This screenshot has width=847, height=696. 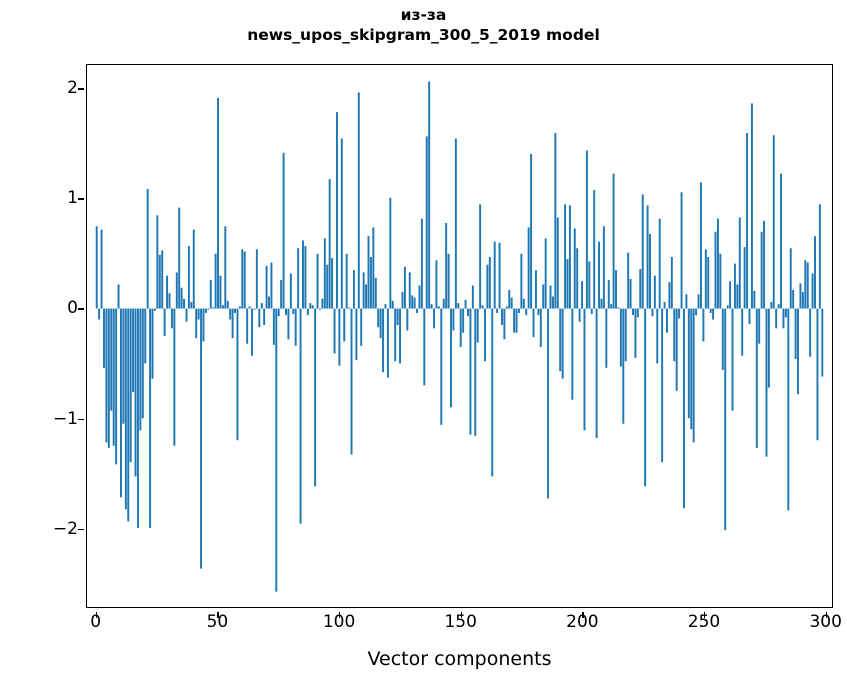 I want to click on x-axis-label: Vector components, so click(x=459, y=659).